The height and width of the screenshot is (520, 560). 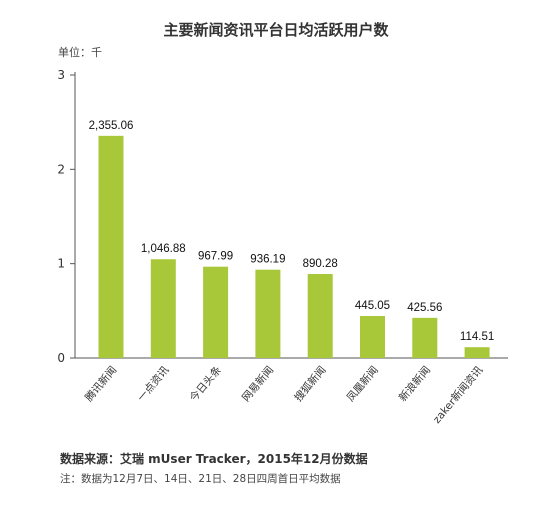 What do you see at coordinates (61, 264) in the screenshot?
I see `y-tick-label: 1` at bounding box center [61, 264].